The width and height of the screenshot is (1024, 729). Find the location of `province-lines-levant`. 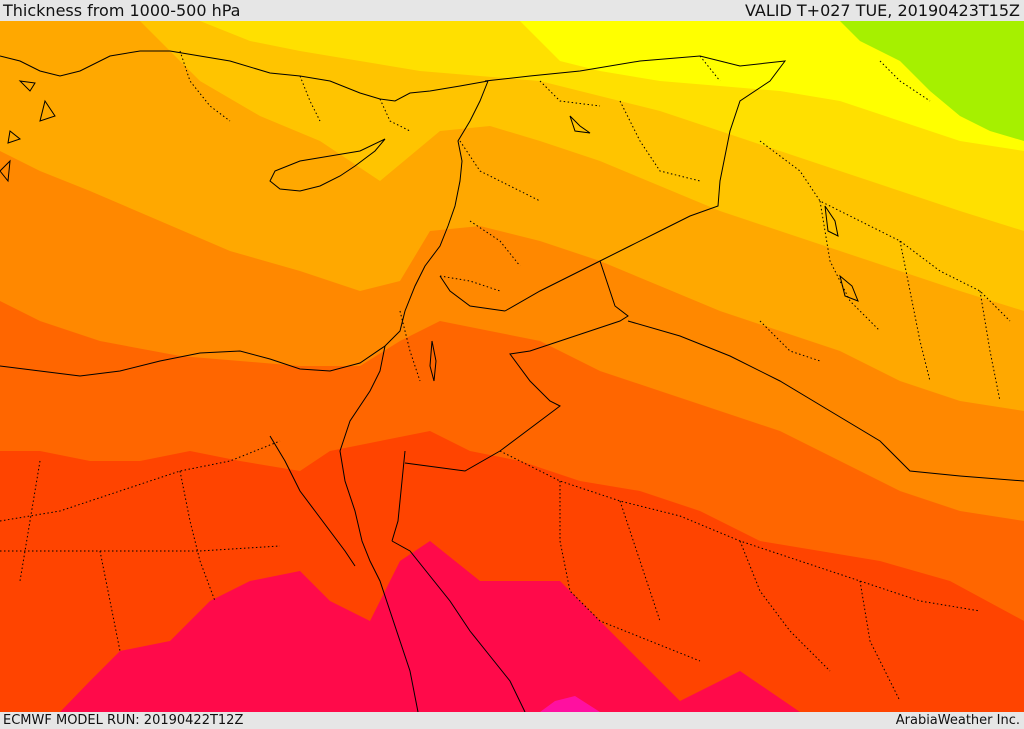

province-lines-levant is located at coordinates (470, 261).